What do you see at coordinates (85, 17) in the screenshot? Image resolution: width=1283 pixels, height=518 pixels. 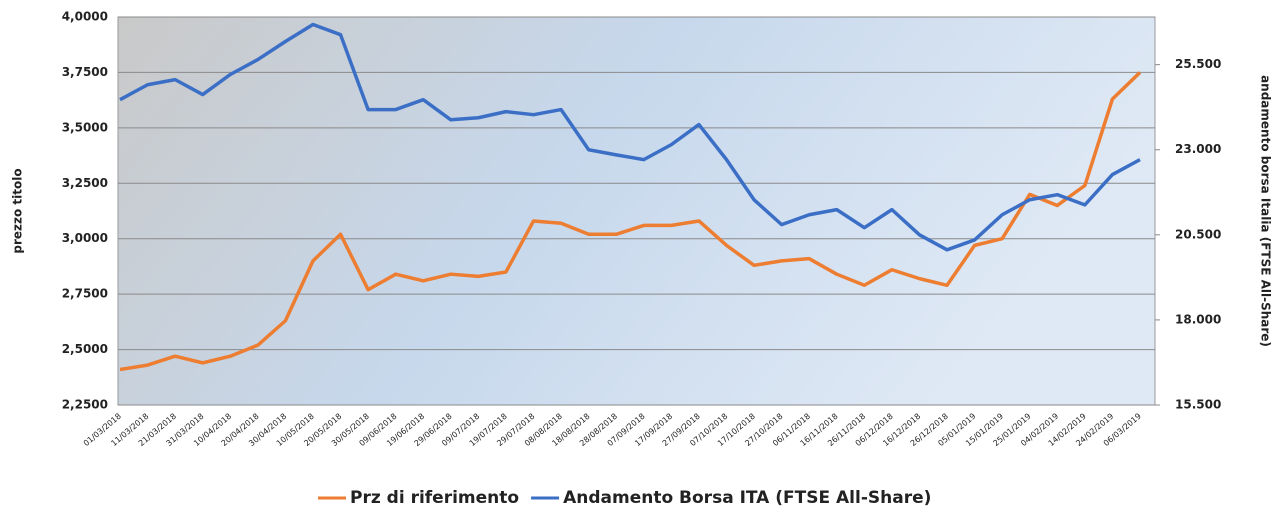 I see `y-tick-label: 4,0000` at bounding box center [85, 17].